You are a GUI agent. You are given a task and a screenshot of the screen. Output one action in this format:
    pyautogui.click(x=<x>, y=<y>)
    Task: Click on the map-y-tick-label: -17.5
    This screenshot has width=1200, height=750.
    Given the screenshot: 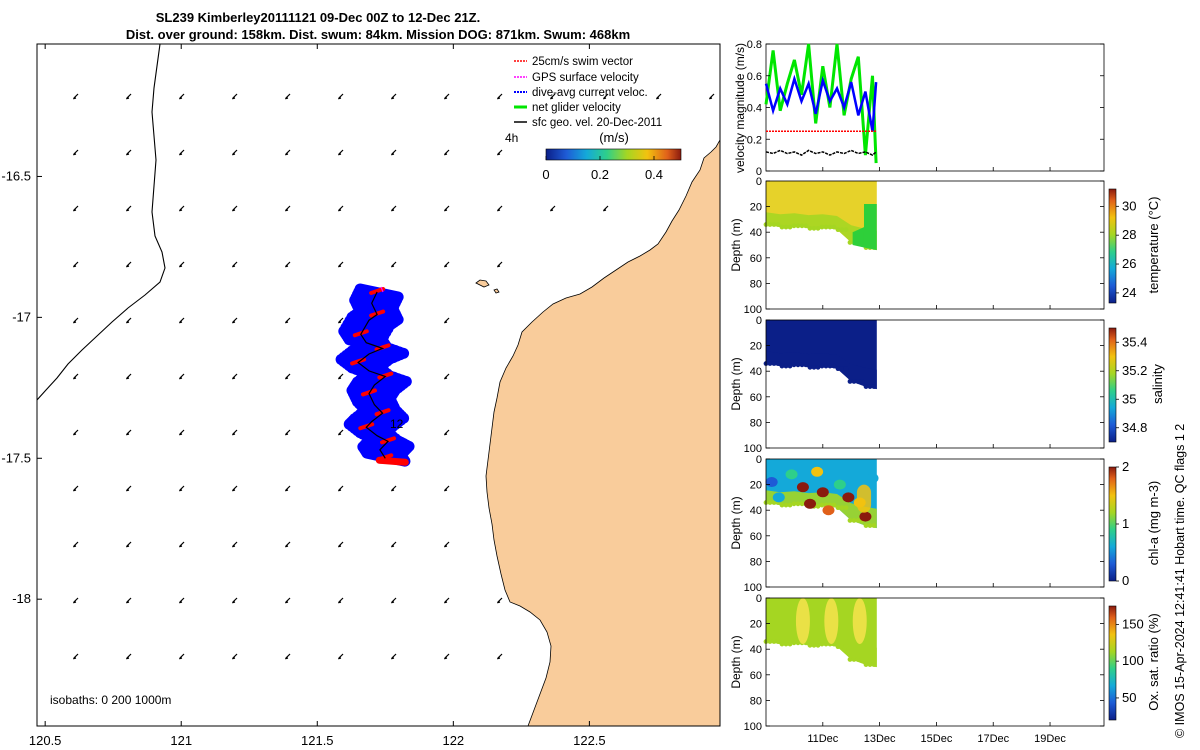 What is the action you would take?
    pyautogui.click(x=16, y=457)
    